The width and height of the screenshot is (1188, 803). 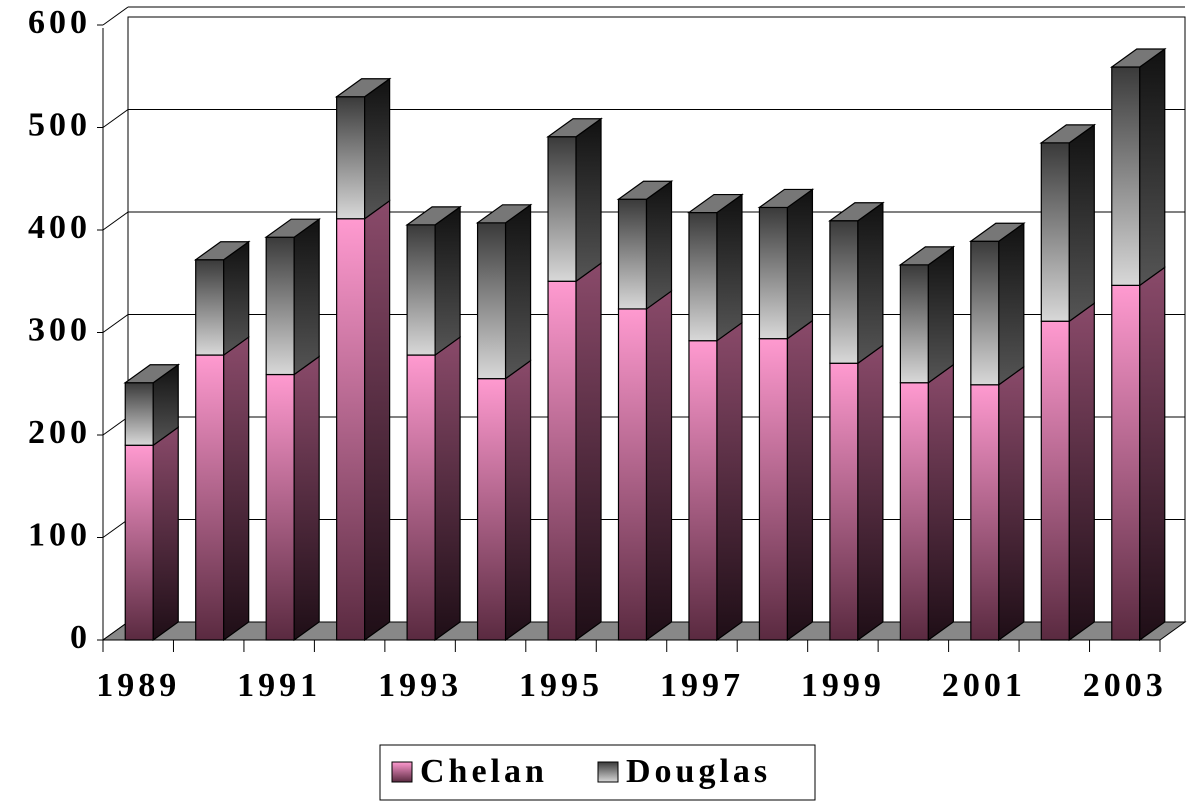 I want to click on x-tick-label: 1995, so click(x=561, y=685).